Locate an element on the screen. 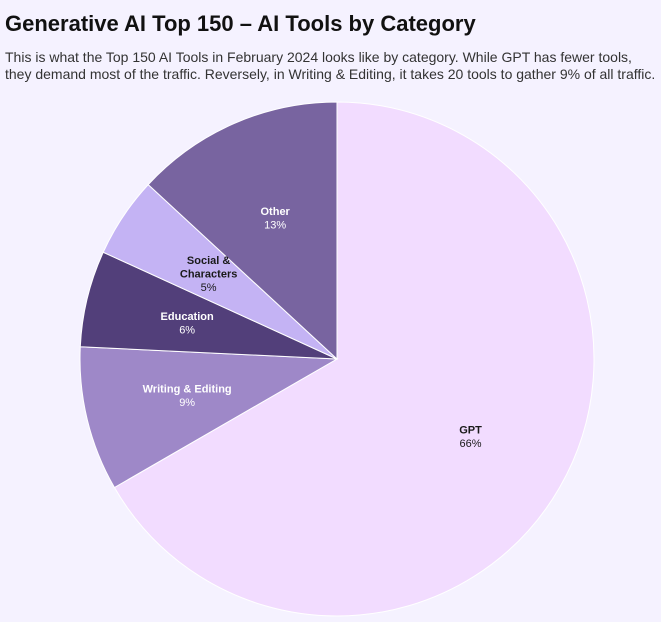 The image size is (661, 622). slice-category-text: GPT is located at coordinates (470, 430).